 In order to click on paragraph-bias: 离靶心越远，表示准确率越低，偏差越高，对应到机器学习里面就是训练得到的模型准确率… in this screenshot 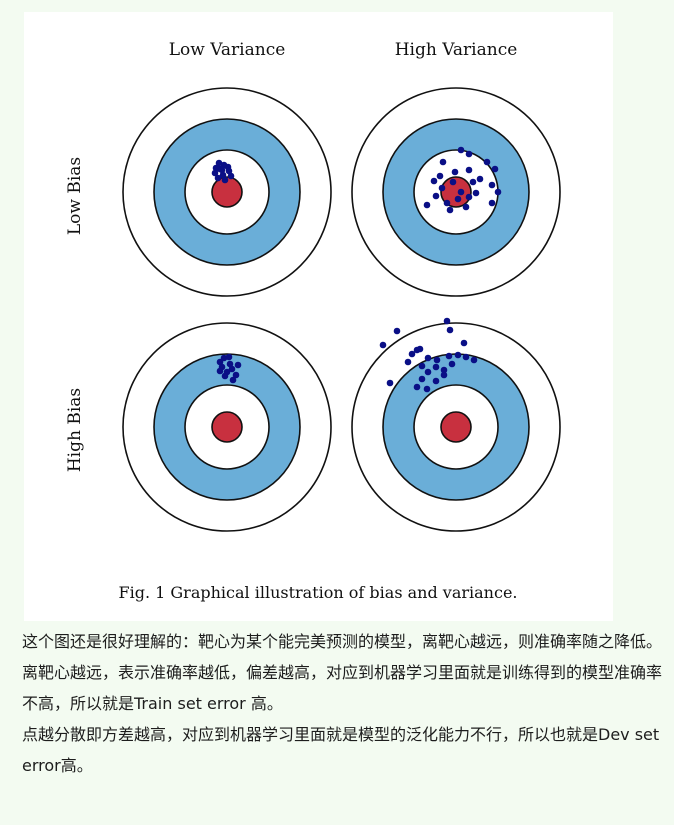, I will do `click(342, 688)`.